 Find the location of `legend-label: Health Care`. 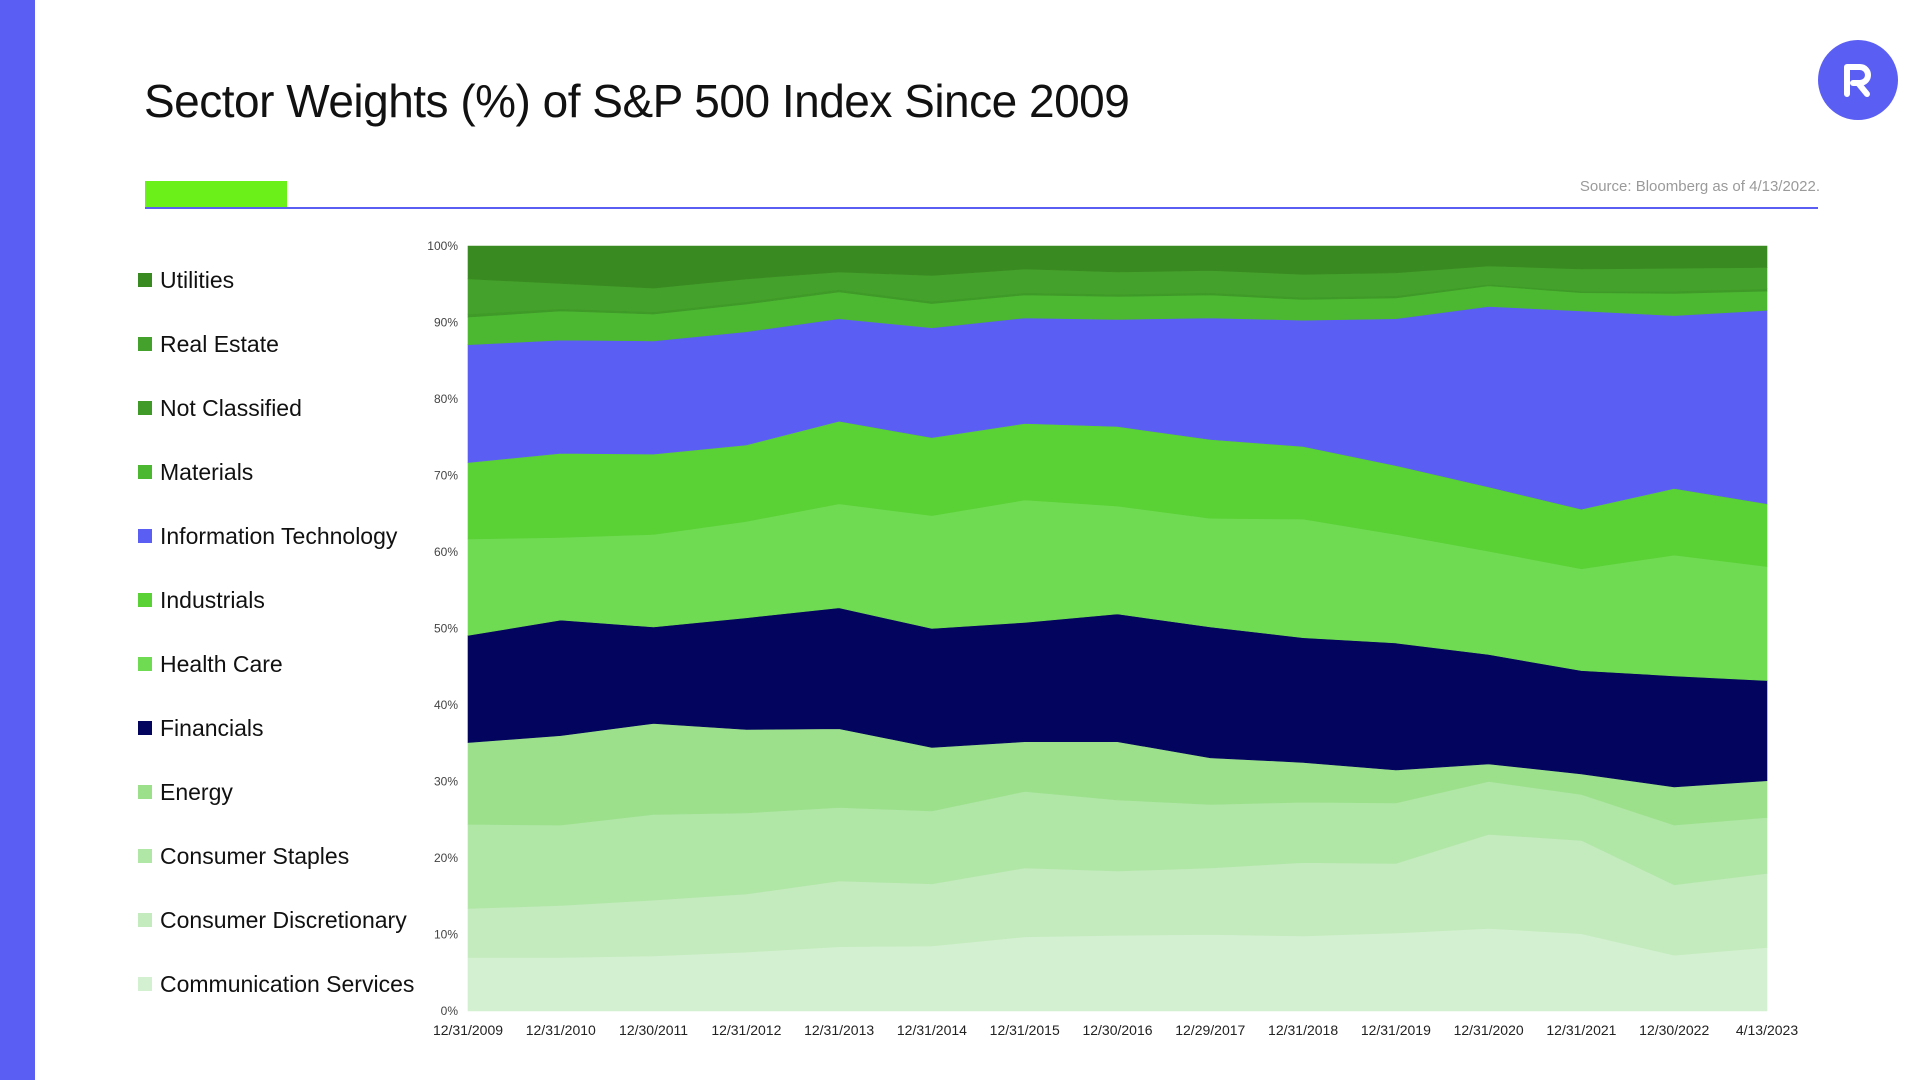

legend-label: Health Care is located at coordinates (221, 663).